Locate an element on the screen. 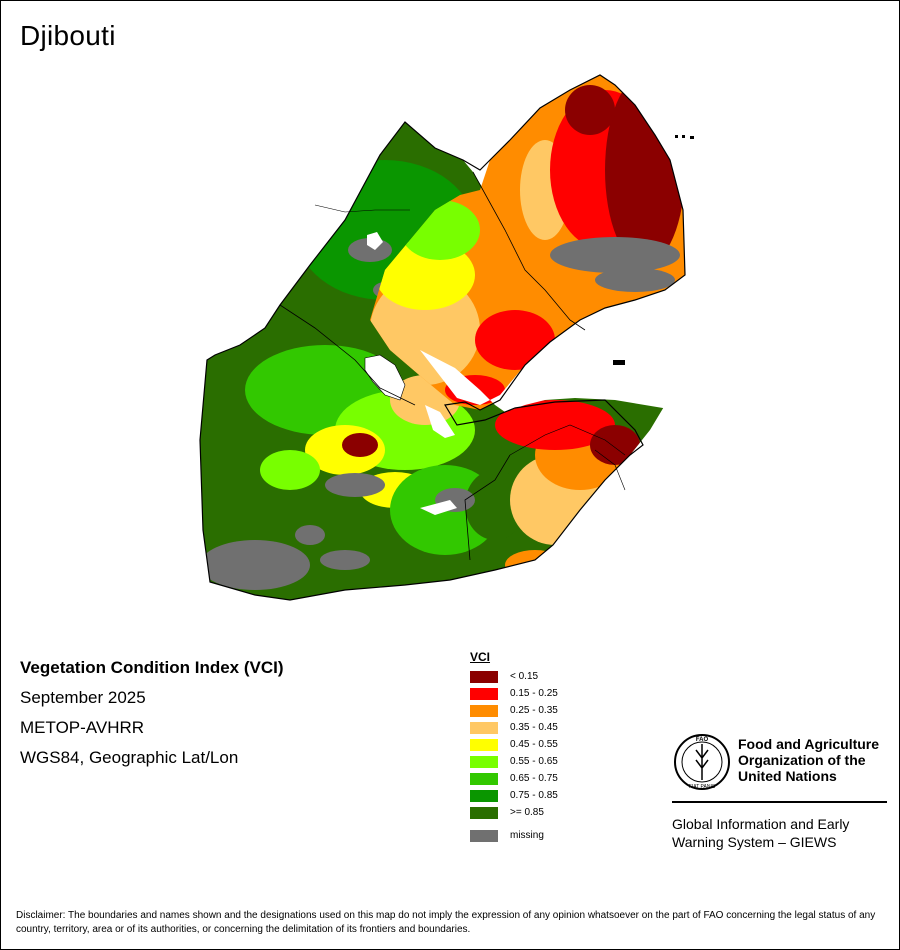 This screenshot has height=950, width=900. fao-logo-letters: FAO is located at coordinates (702, 740).